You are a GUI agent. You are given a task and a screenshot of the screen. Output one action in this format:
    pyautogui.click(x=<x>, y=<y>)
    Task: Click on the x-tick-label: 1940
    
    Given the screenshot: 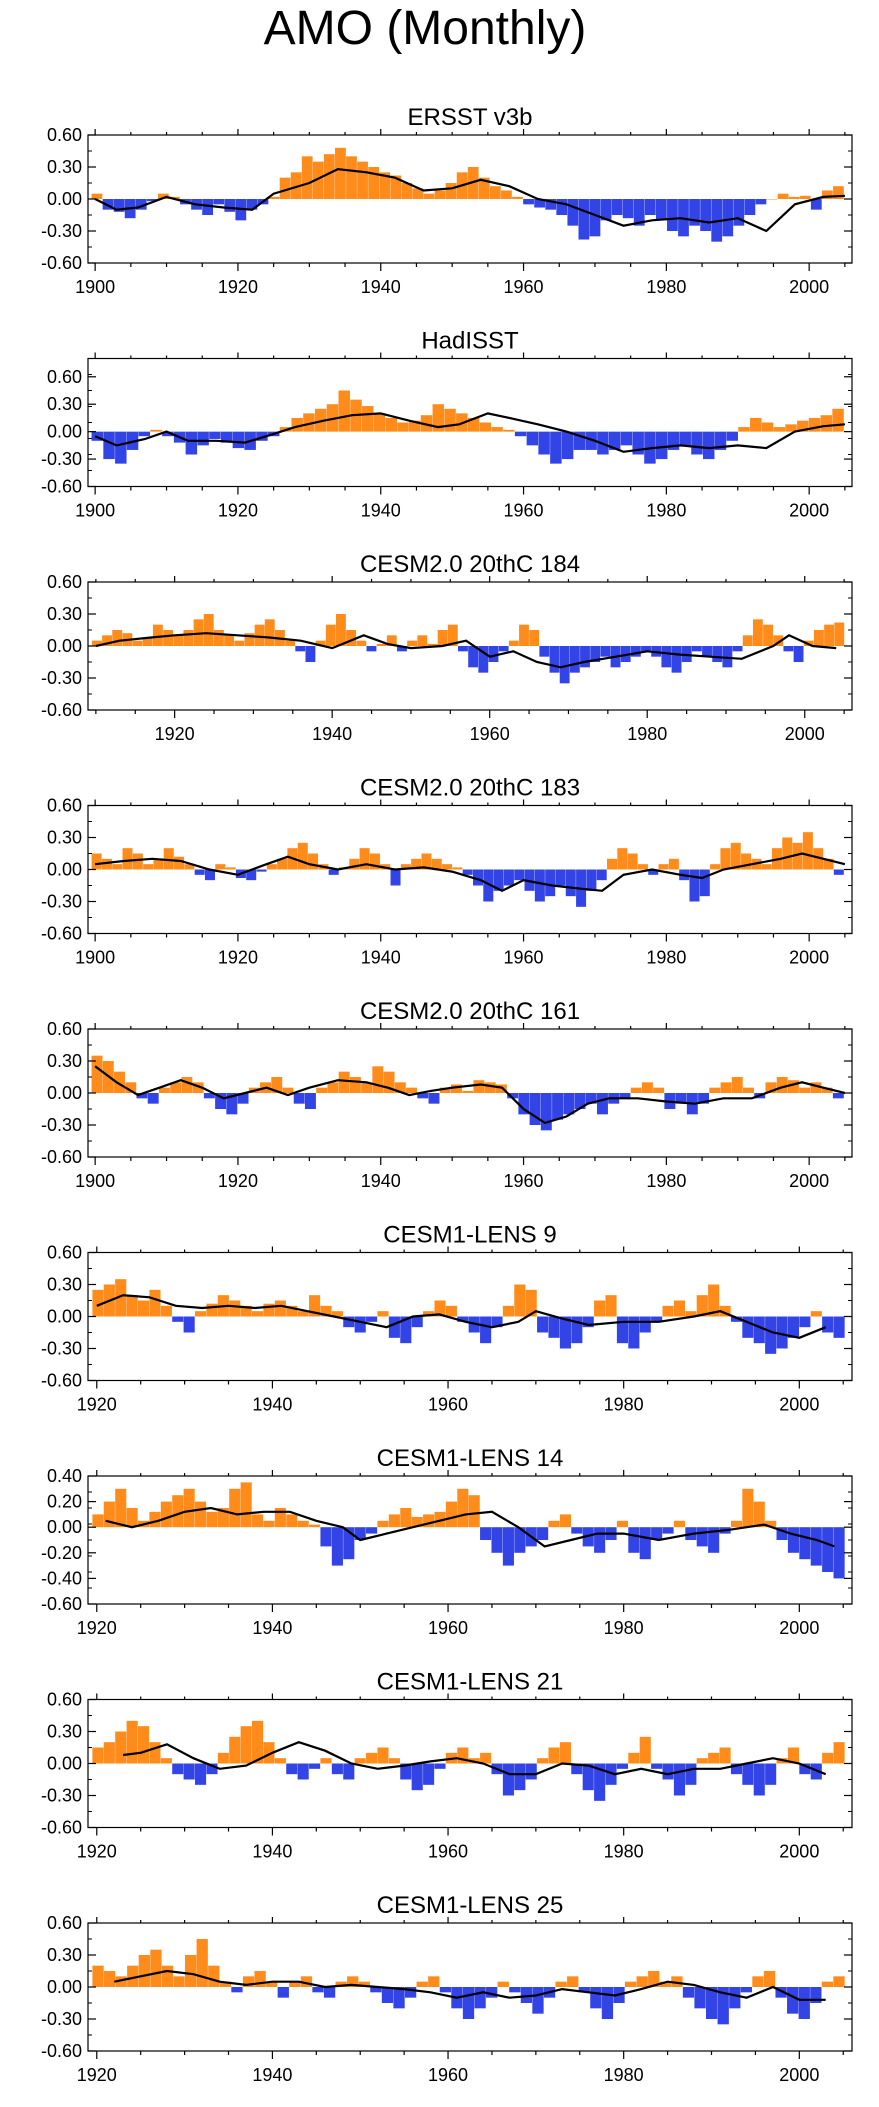 What is the action you would take?
    pyautogui.click(x=381, y=511)
    